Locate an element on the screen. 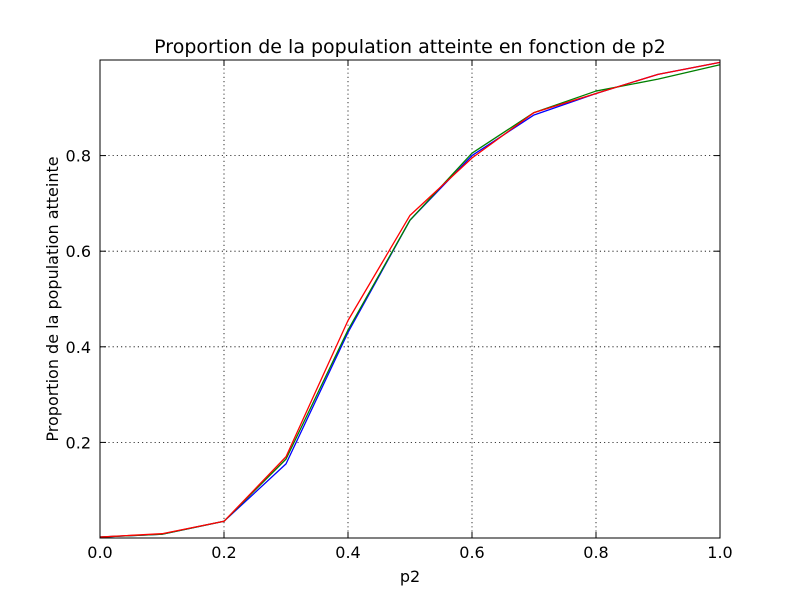 The image size is (800, 597). y-tick-label: 0.4 is located at coordinates (78, 347).